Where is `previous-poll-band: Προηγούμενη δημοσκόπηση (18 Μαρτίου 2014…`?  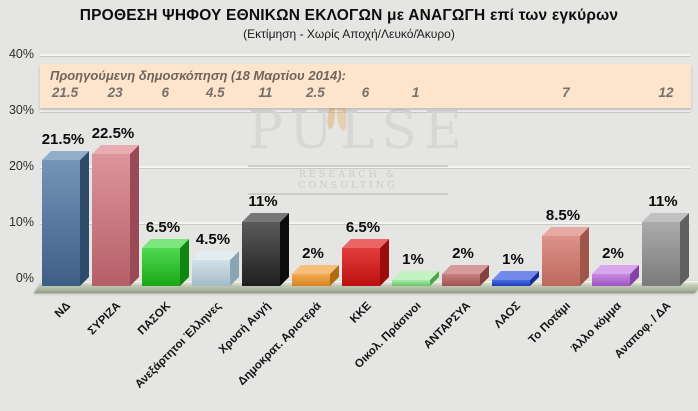
previous-poll-band: Προηγούμενη δημοσκόπηση (18 Μαρτίου 2014… is located at coordinates (365, 86).